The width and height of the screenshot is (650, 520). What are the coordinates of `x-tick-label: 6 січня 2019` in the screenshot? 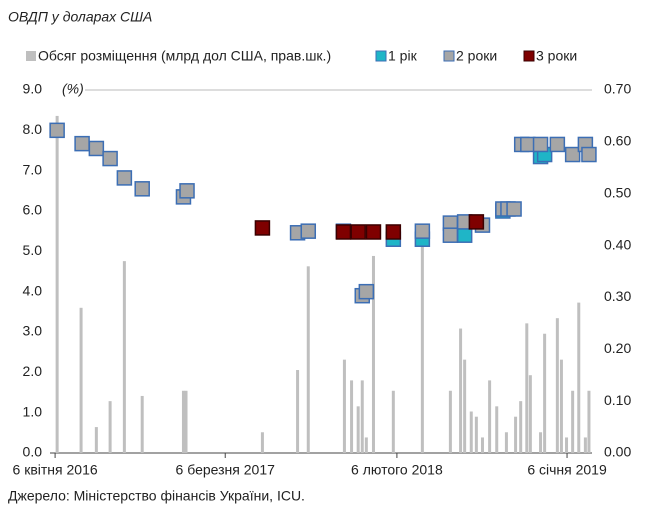 It's located at (567, 470).